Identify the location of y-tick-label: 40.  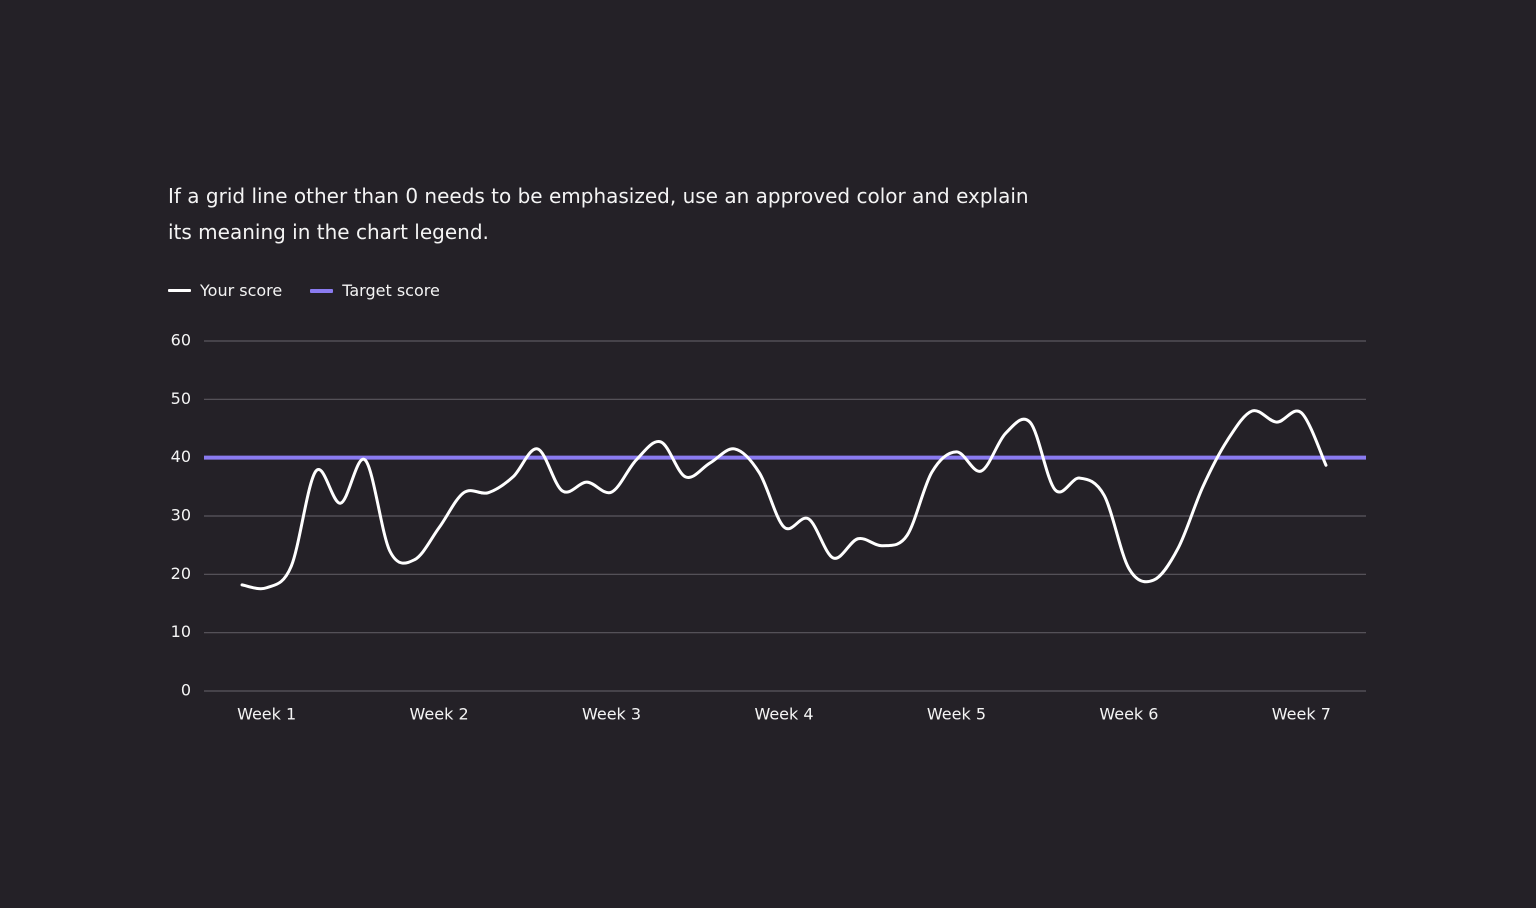
(181, 456).